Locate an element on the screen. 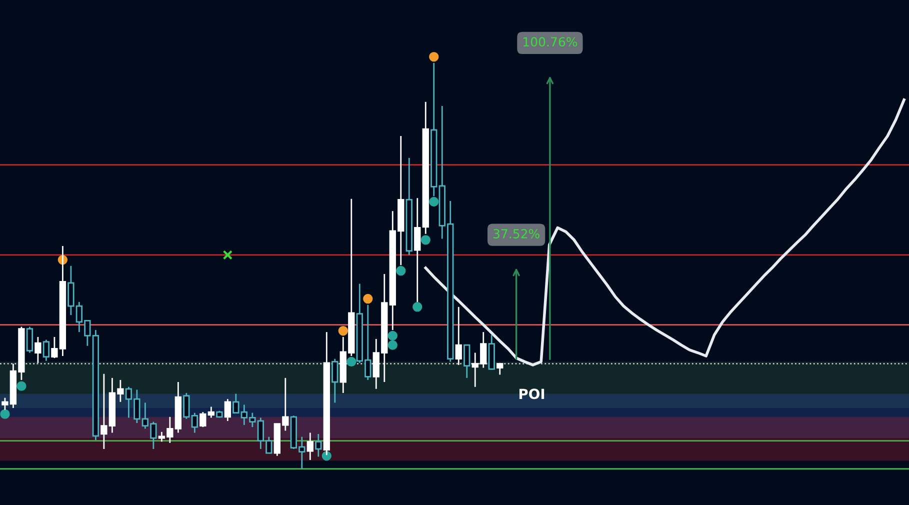 The height and width of the screenshot is (505, 909). annotation: 37.52% is located at coordinates (516, 233).